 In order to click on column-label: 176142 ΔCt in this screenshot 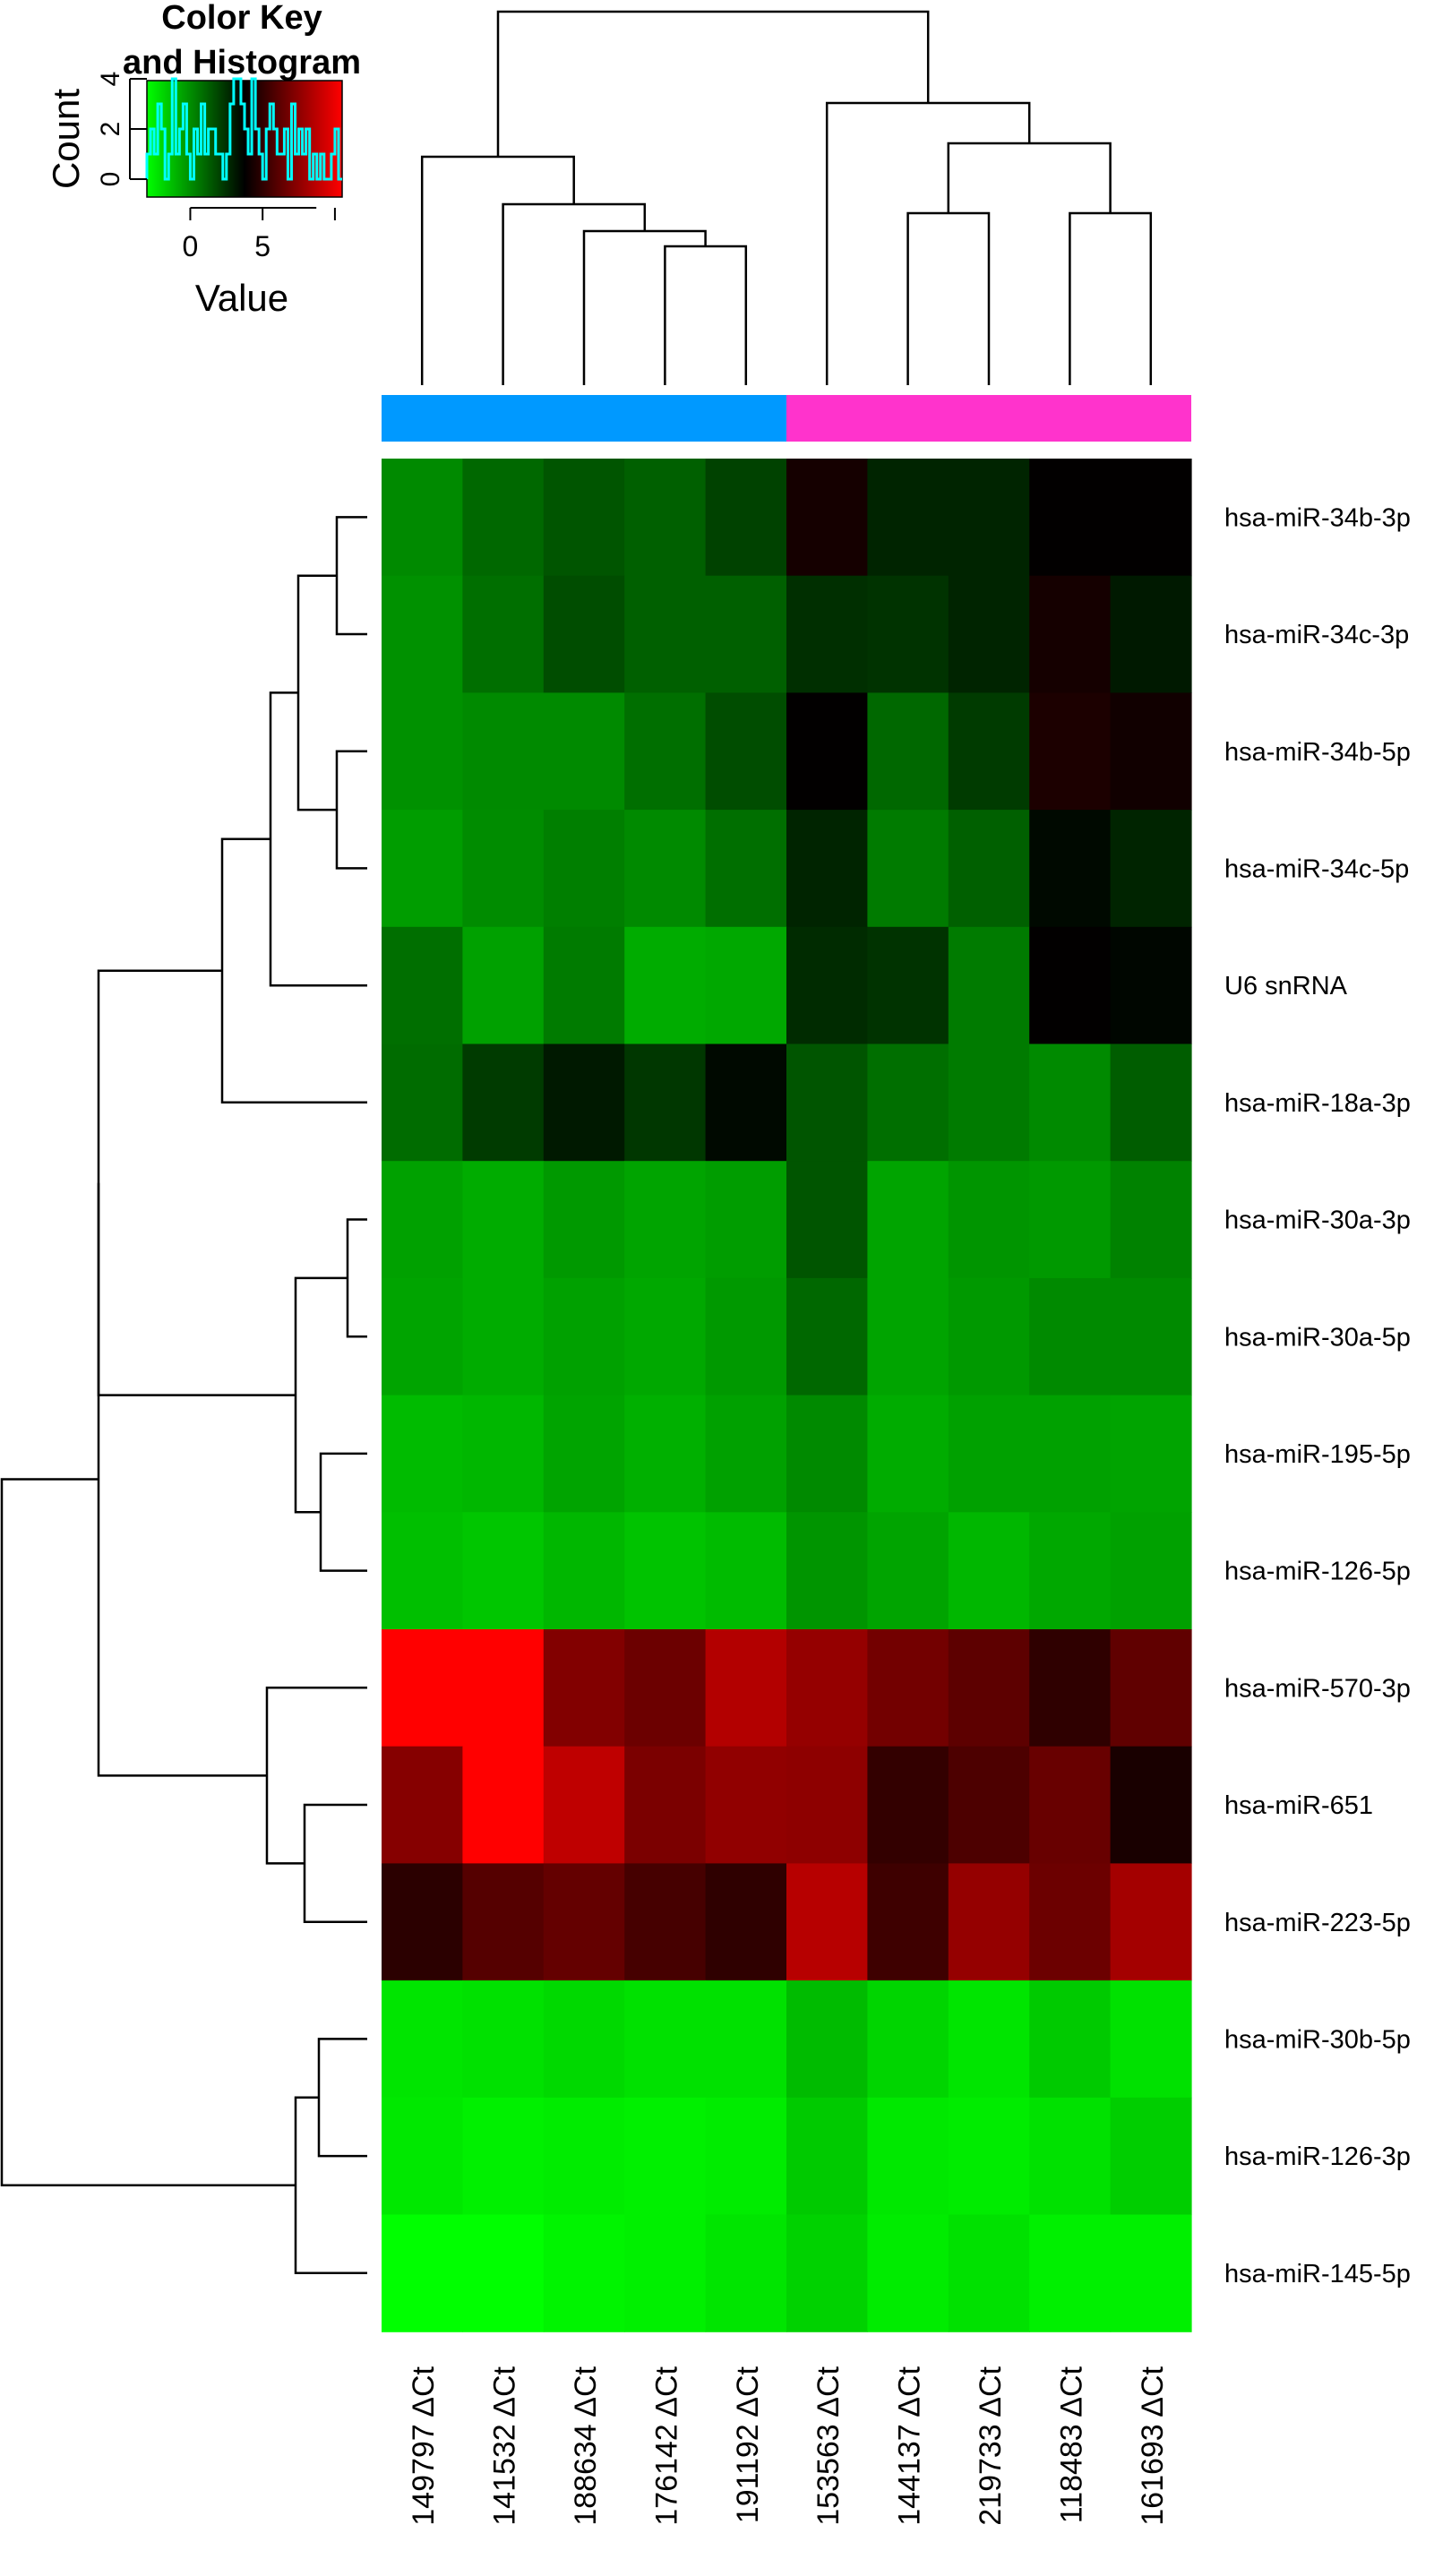, I will do `click(666, 2445)`.